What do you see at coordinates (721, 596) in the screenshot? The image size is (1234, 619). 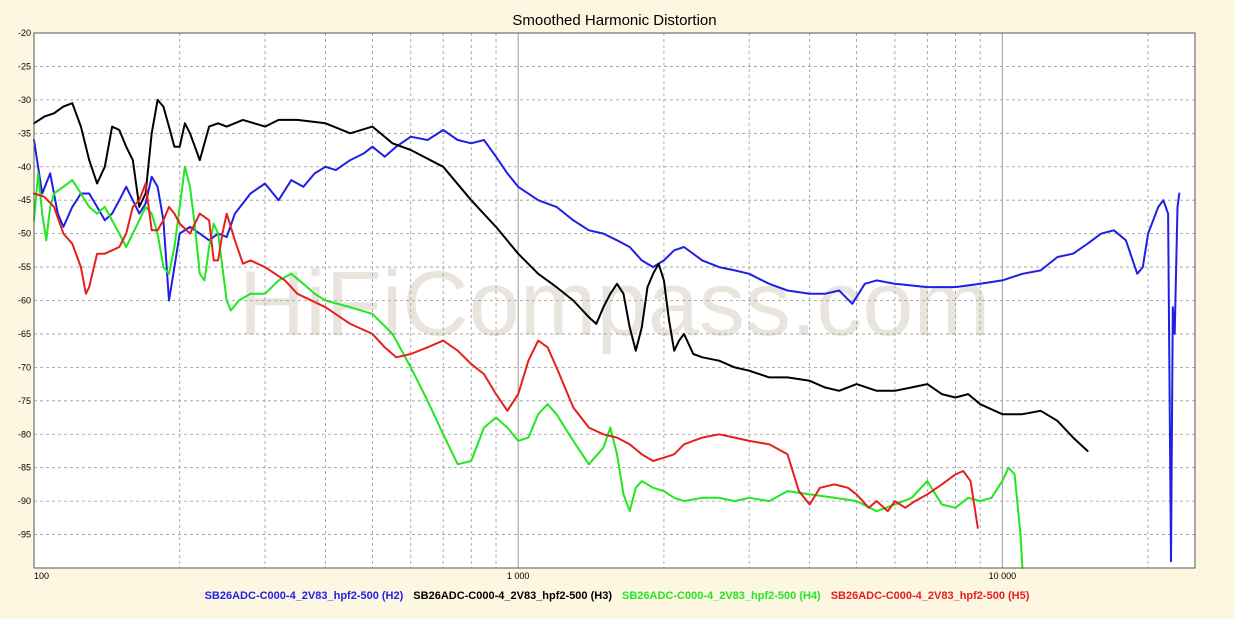 I see `legend-entry-h4: SB26ADC-C000-4_2V83_hpf2-500 (H4)` at bounding box center [721, 596].